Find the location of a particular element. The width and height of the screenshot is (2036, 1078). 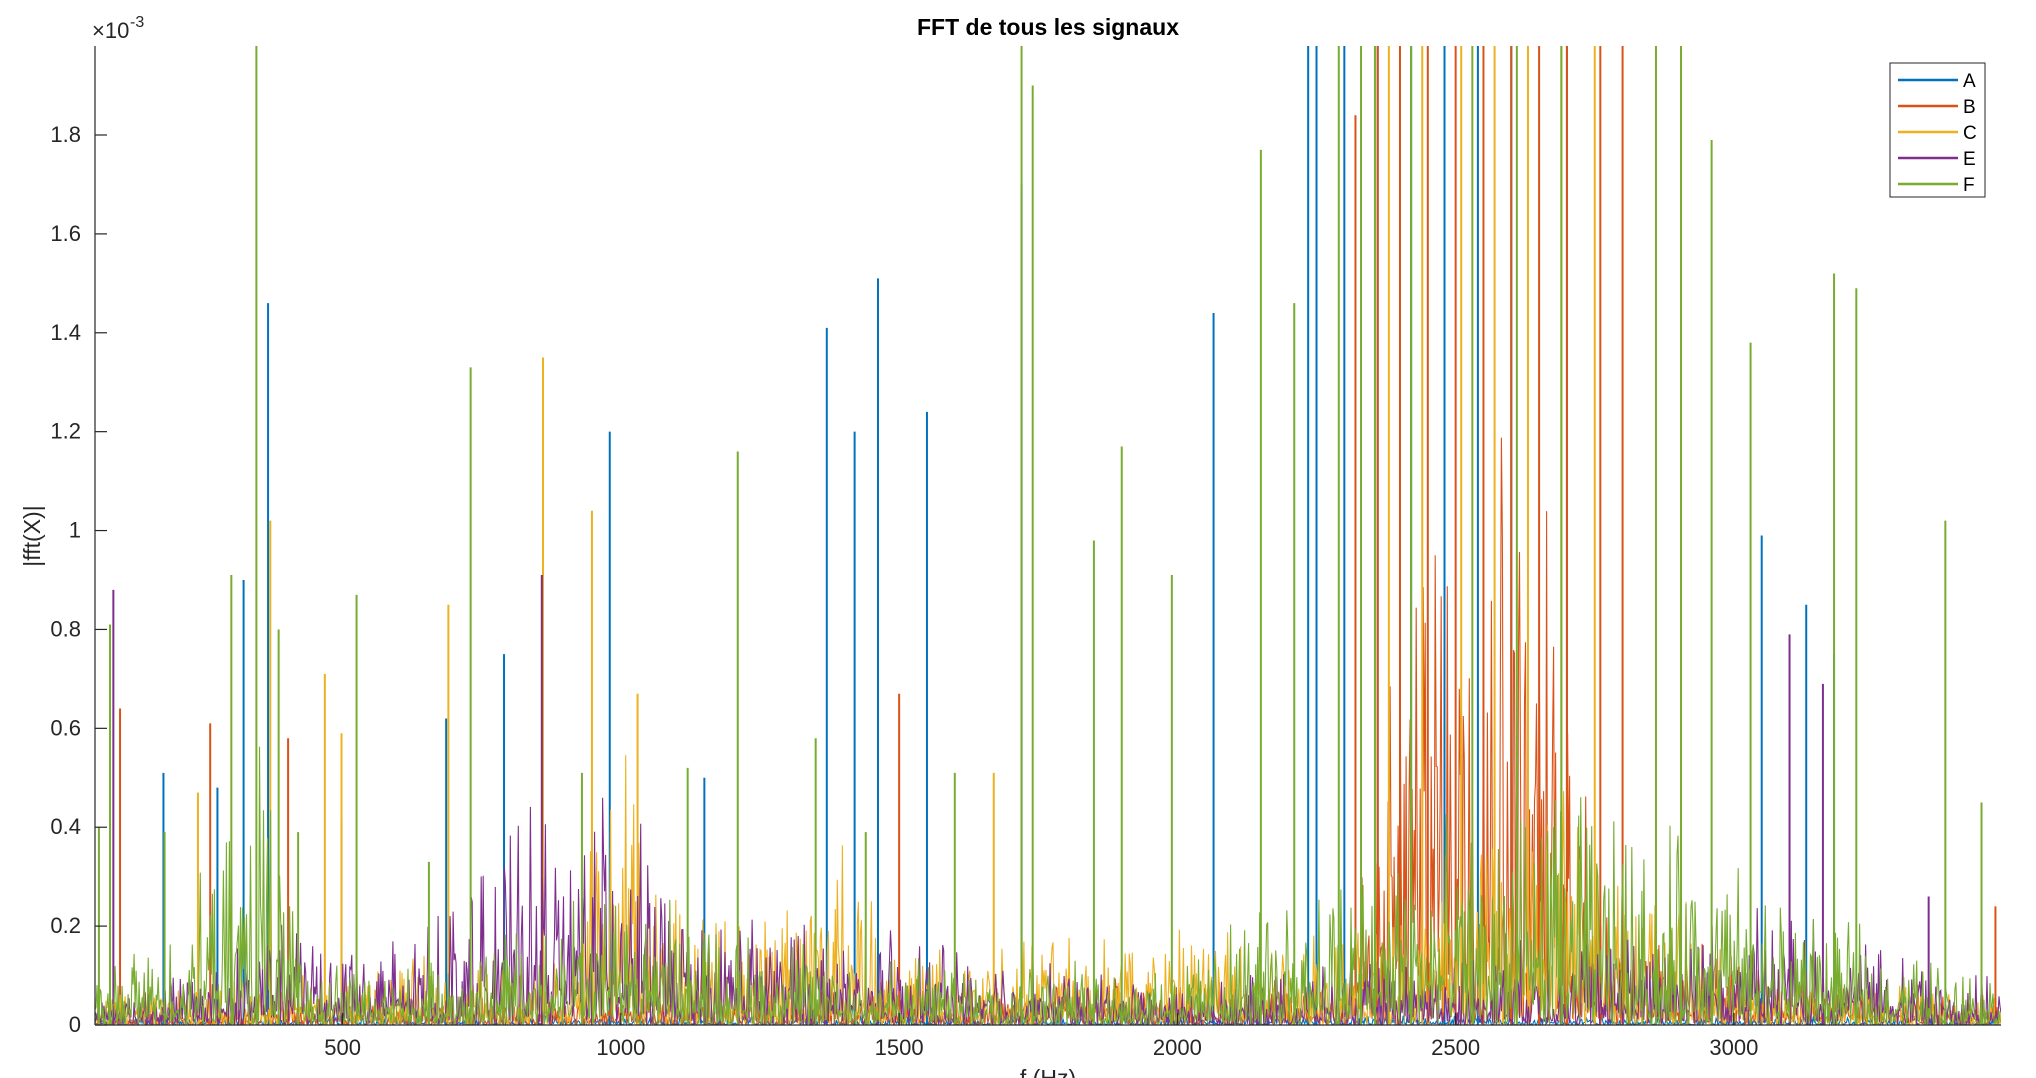

y-tick-label: 1.6 is located at coordinates (65, 233).